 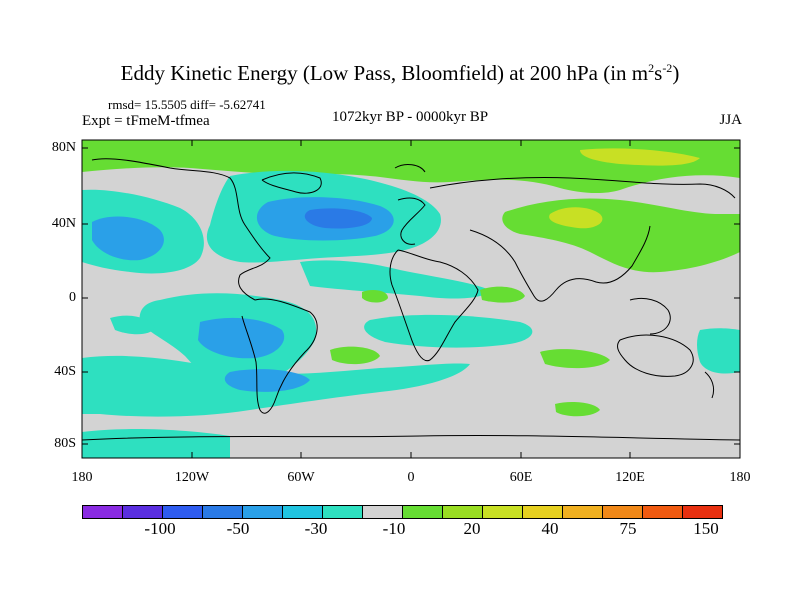 I want to click on southeast-pacific-cyan, so click(x=132, y=325).